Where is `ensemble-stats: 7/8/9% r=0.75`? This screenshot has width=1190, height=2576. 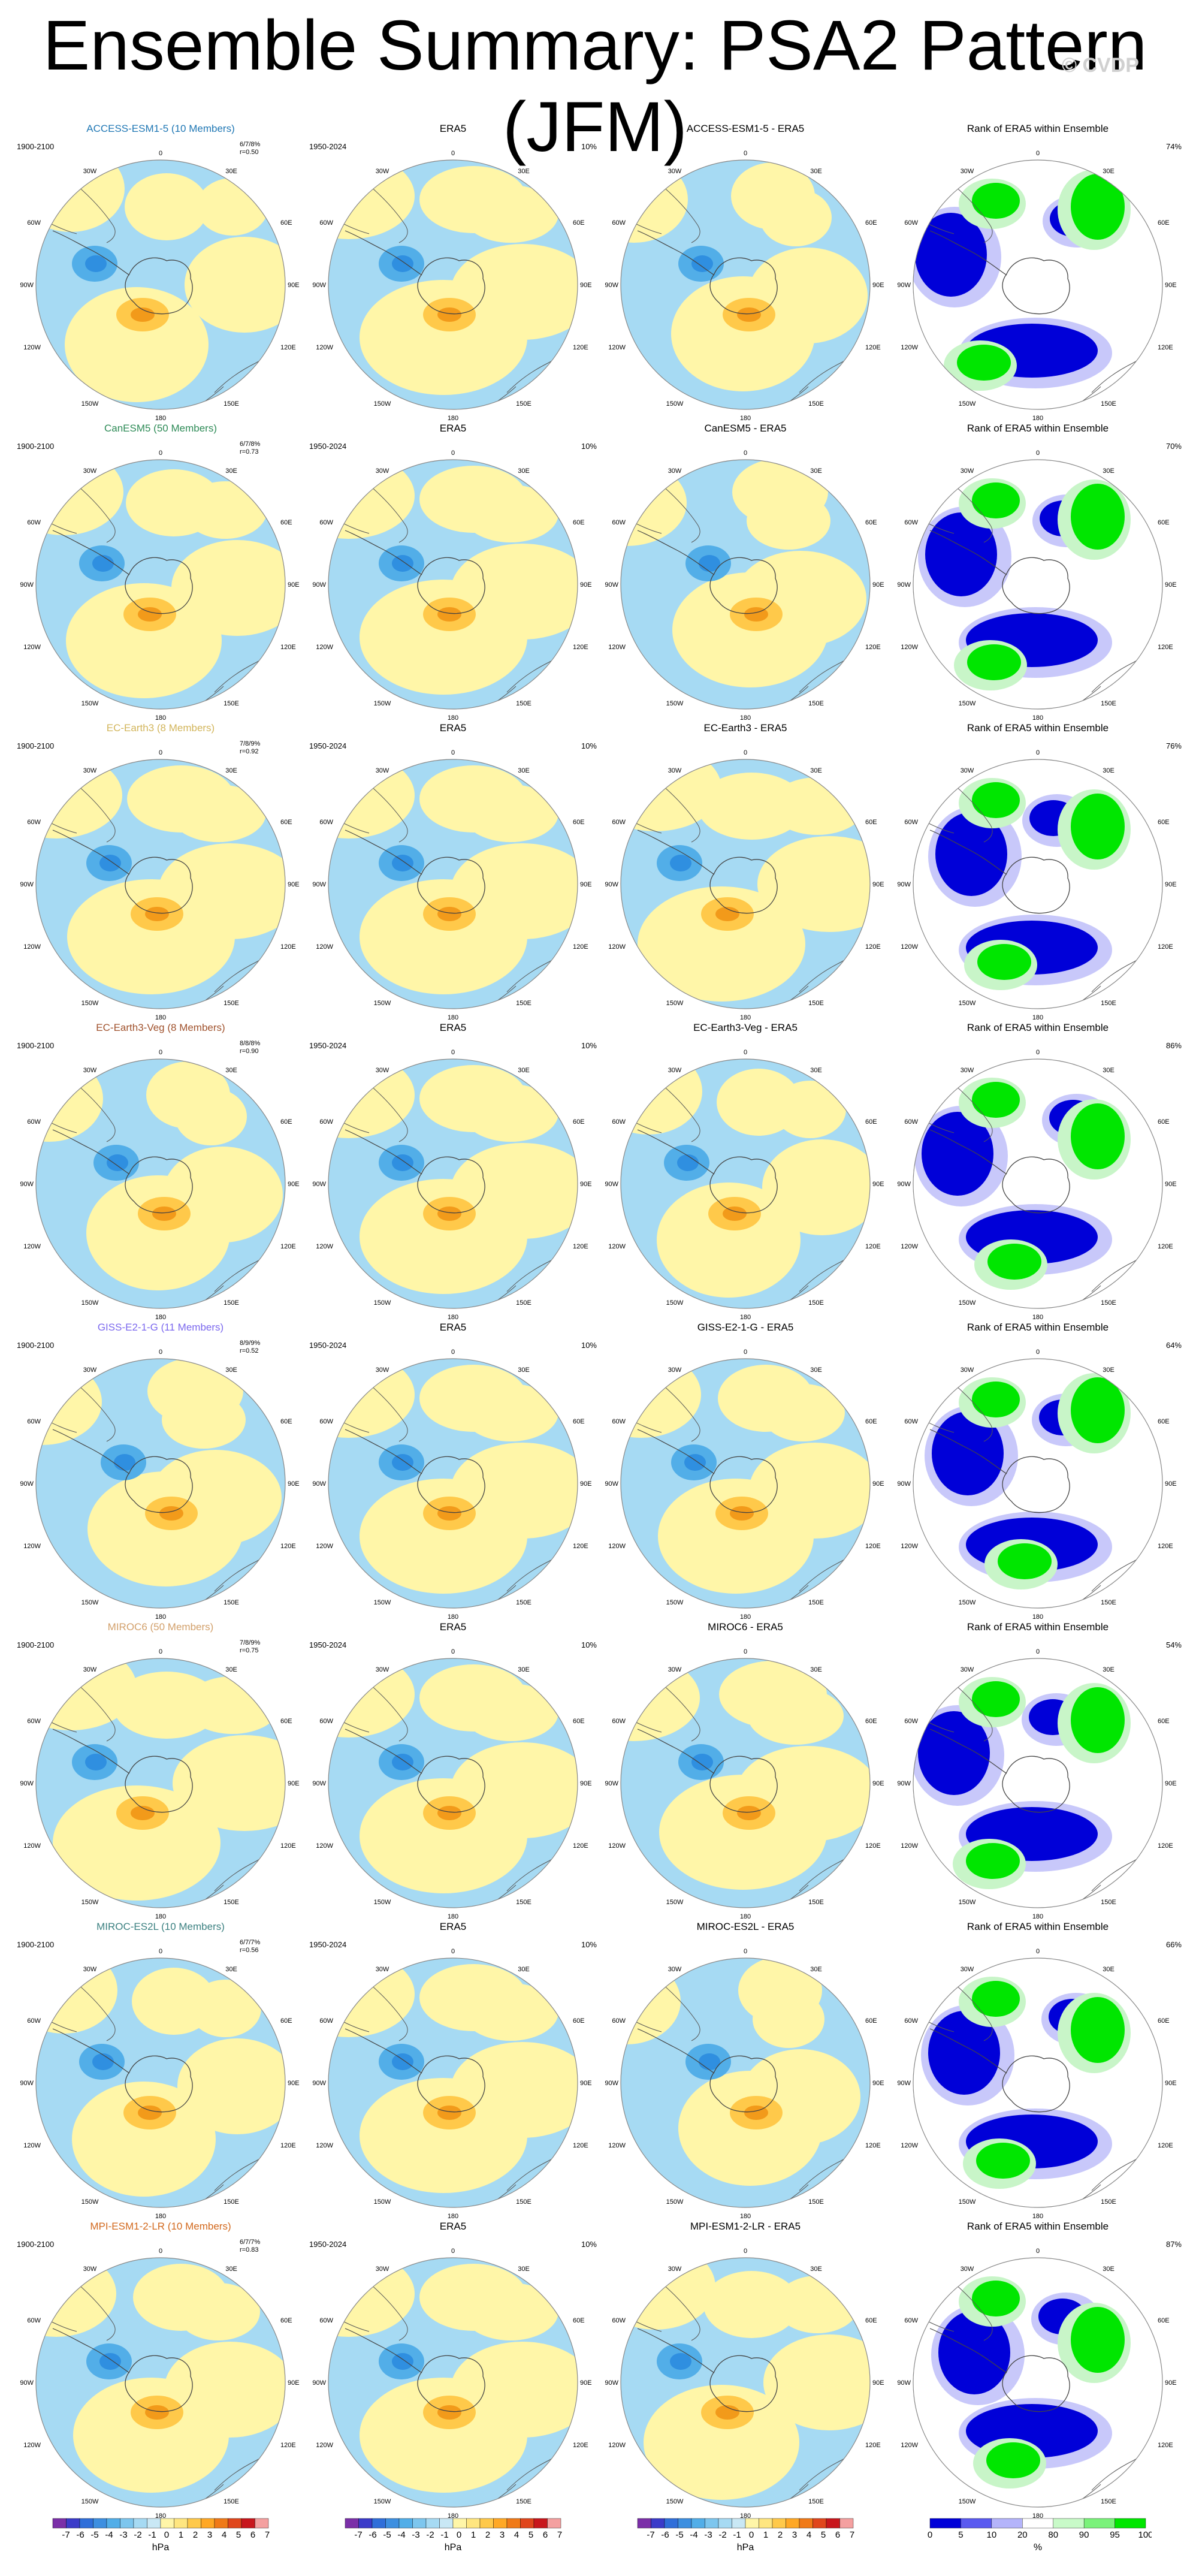 ensemble-stats: 7/8/9% r=0.75 is located at coordinates (250, 1647).